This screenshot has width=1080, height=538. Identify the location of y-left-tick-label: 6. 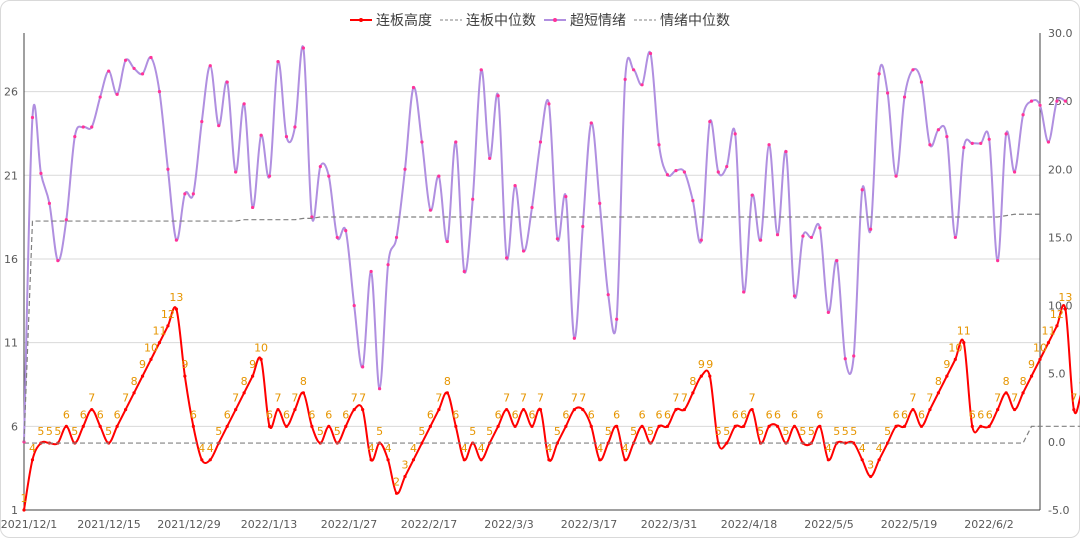
(14, 426).